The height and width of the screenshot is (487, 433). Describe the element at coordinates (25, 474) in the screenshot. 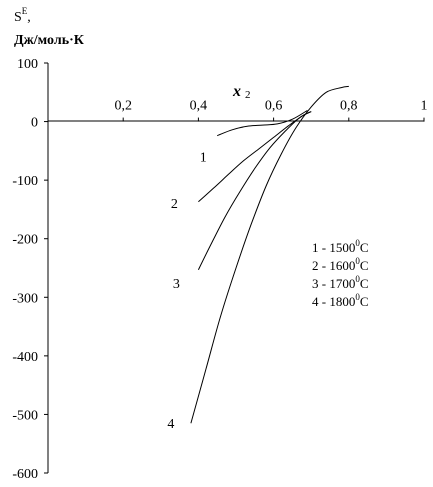

I see `y-tick-label: -600` at that location.